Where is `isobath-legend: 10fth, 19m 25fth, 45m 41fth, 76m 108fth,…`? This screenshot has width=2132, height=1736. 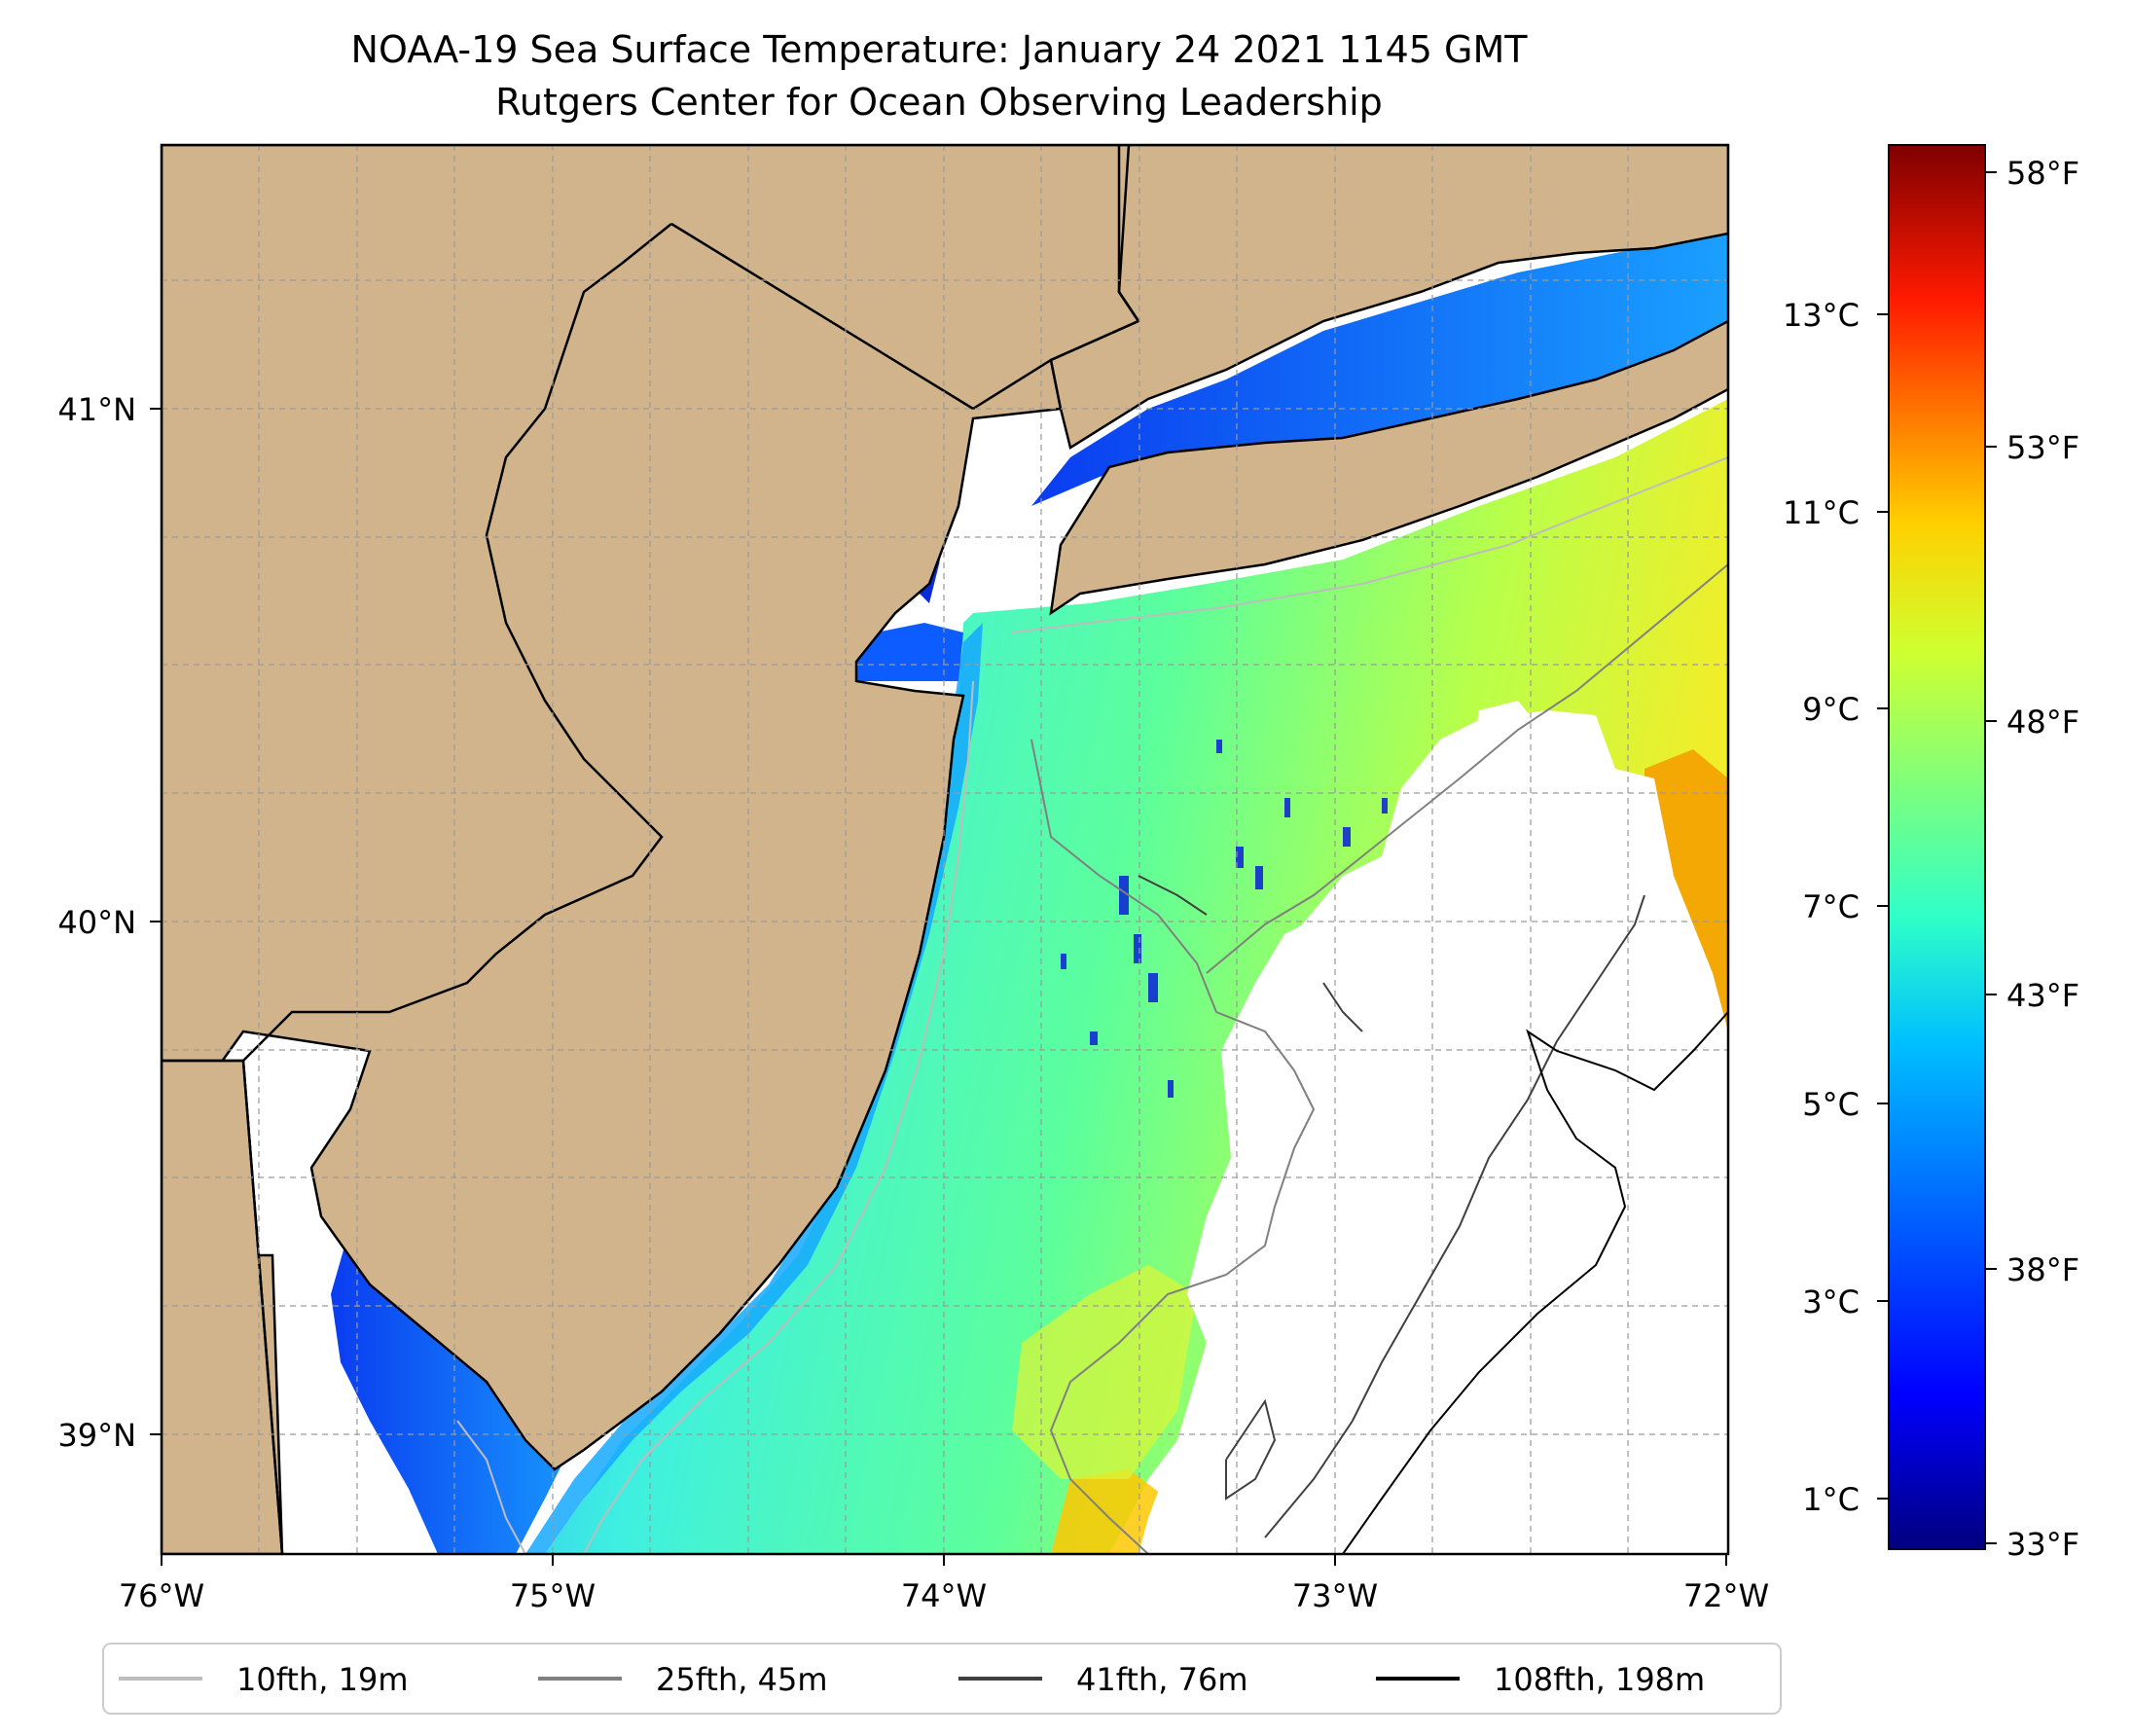
isobath-legend: 10fth, 19m 25fth, 45m 41fth, 76m 108fth,… is located at coordinates (942, 1679).